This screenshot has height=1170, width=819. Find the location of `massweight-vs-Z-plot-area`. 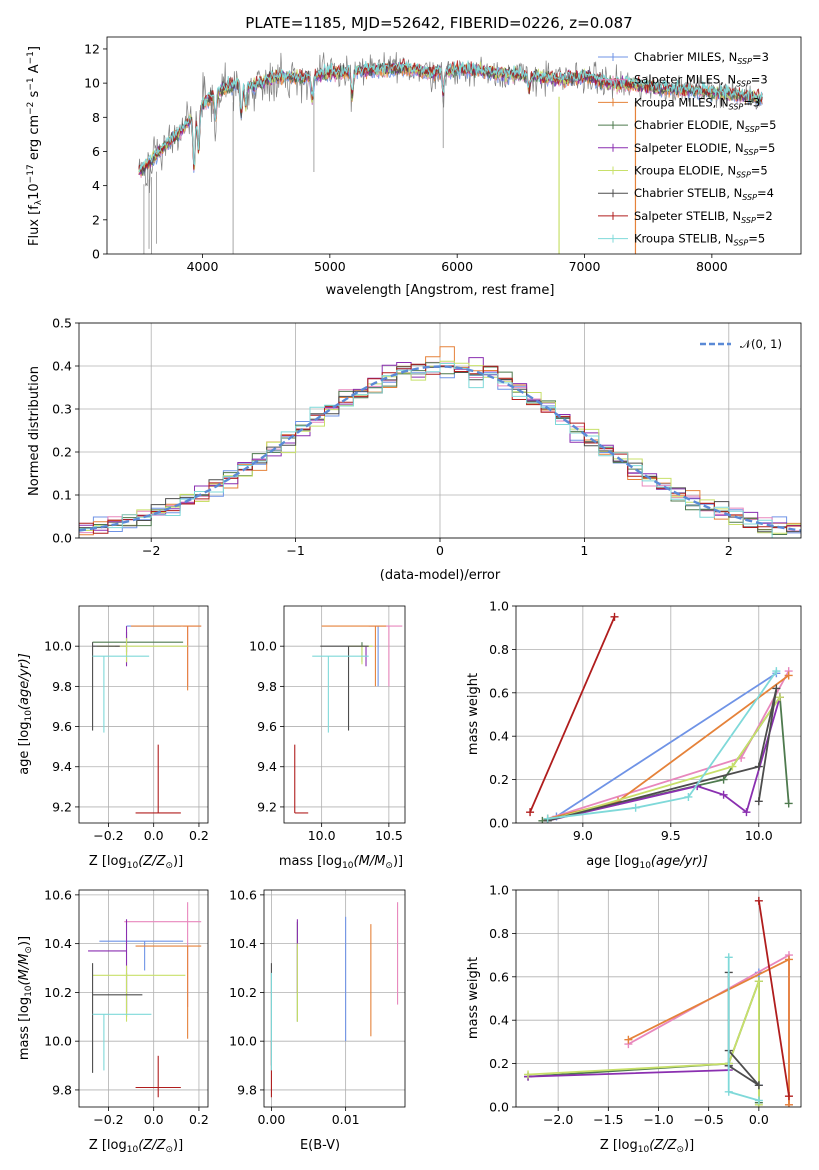

massweight-vs-Z-plot-area is located at coordinates (658, 1001).